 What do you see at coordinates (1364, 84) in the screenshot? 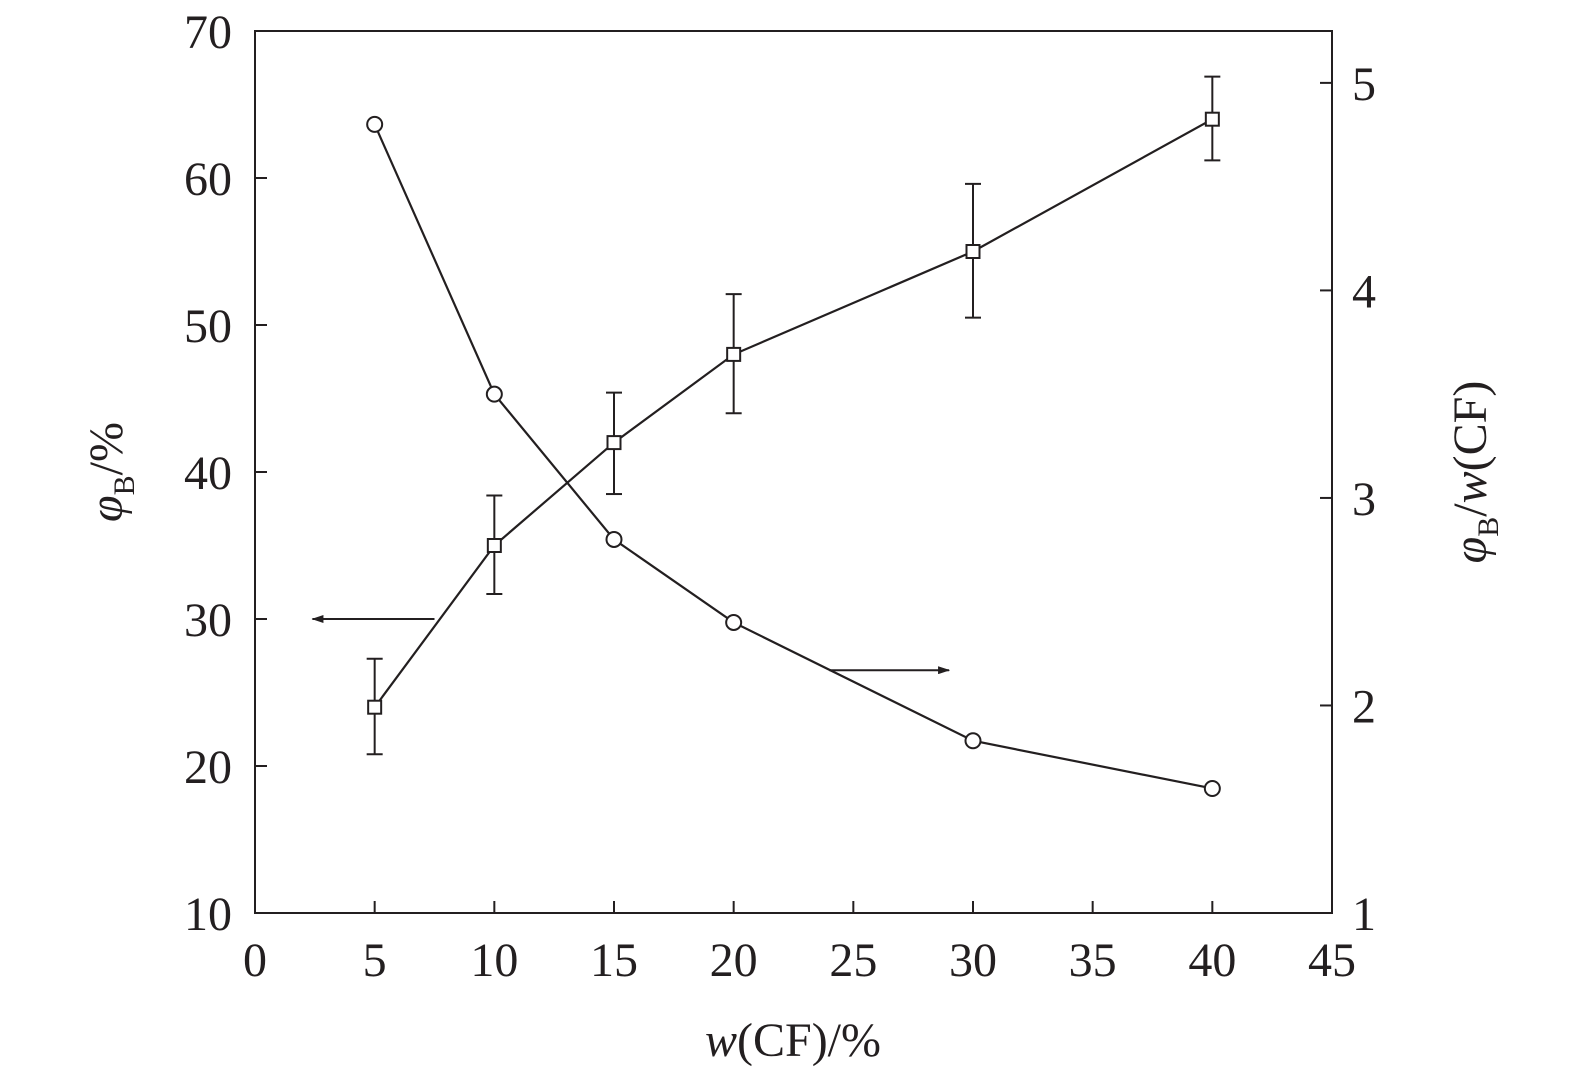
I see `right-y-tick-label: 5` at bounding box center [1364, 84].